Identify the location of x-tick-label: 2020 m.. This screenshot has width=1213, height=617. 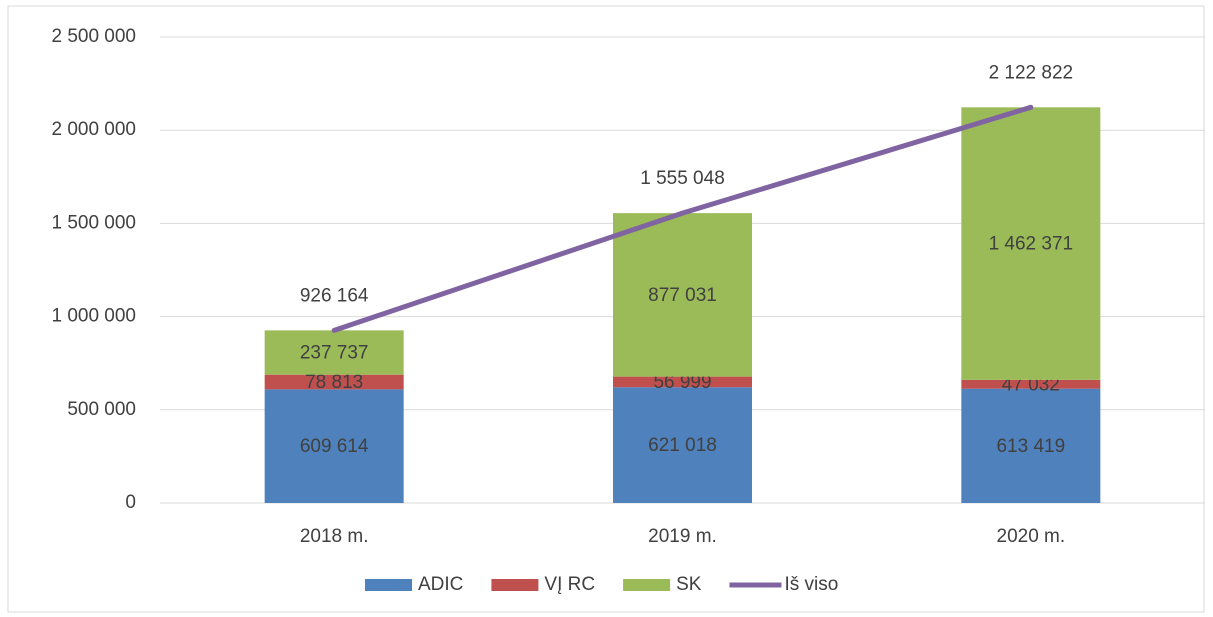
(1031, 536).